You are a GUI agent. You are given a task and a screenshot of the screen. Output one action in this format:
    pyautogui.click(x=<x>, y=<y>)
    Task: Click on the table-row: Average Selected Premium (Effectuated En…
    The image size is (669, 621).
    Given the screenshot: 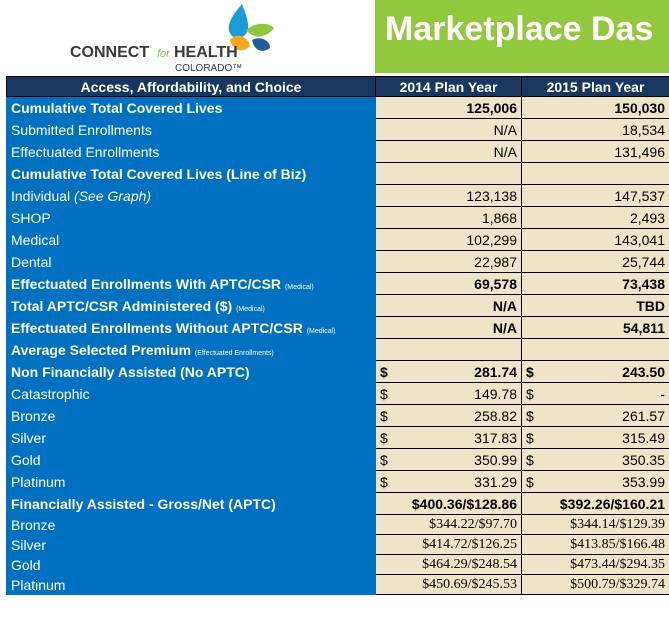 What is the action you would take?
    pyautogui.click(x=337, y=349)
    